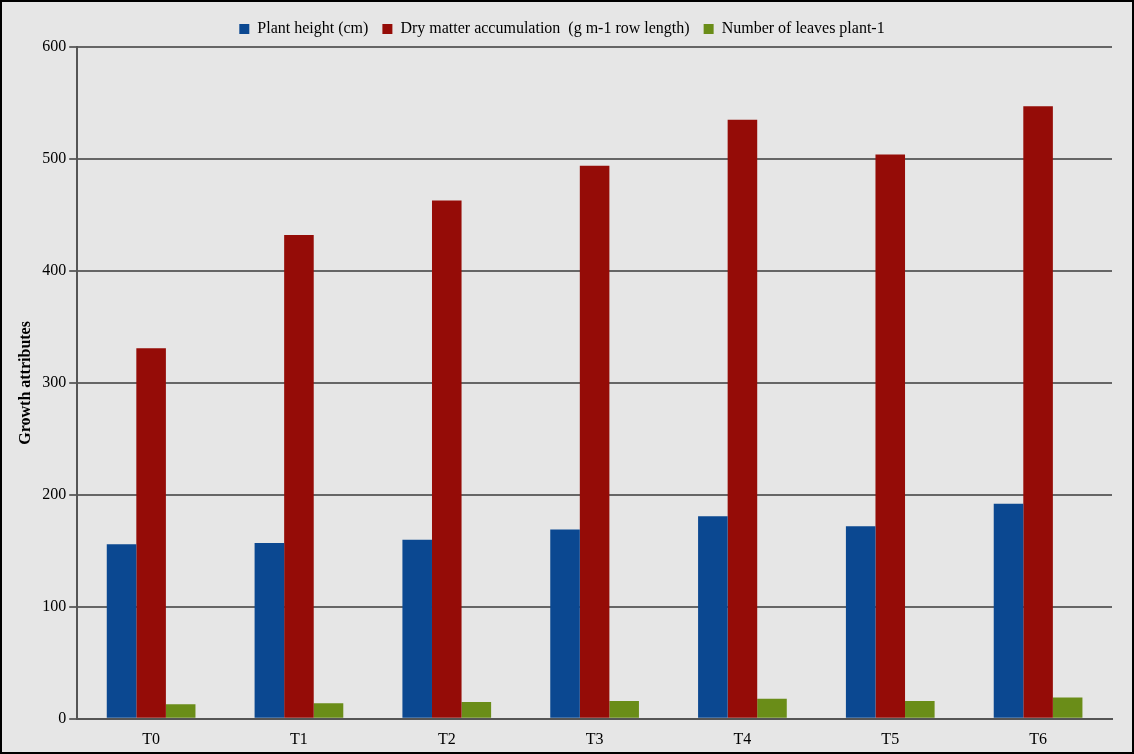 This screenshot has height=754, width=1134. What do you see at coordinates (54, 494) in the screenshot?
I see `y-tick-label: 200` at bounding box center [54, 494].